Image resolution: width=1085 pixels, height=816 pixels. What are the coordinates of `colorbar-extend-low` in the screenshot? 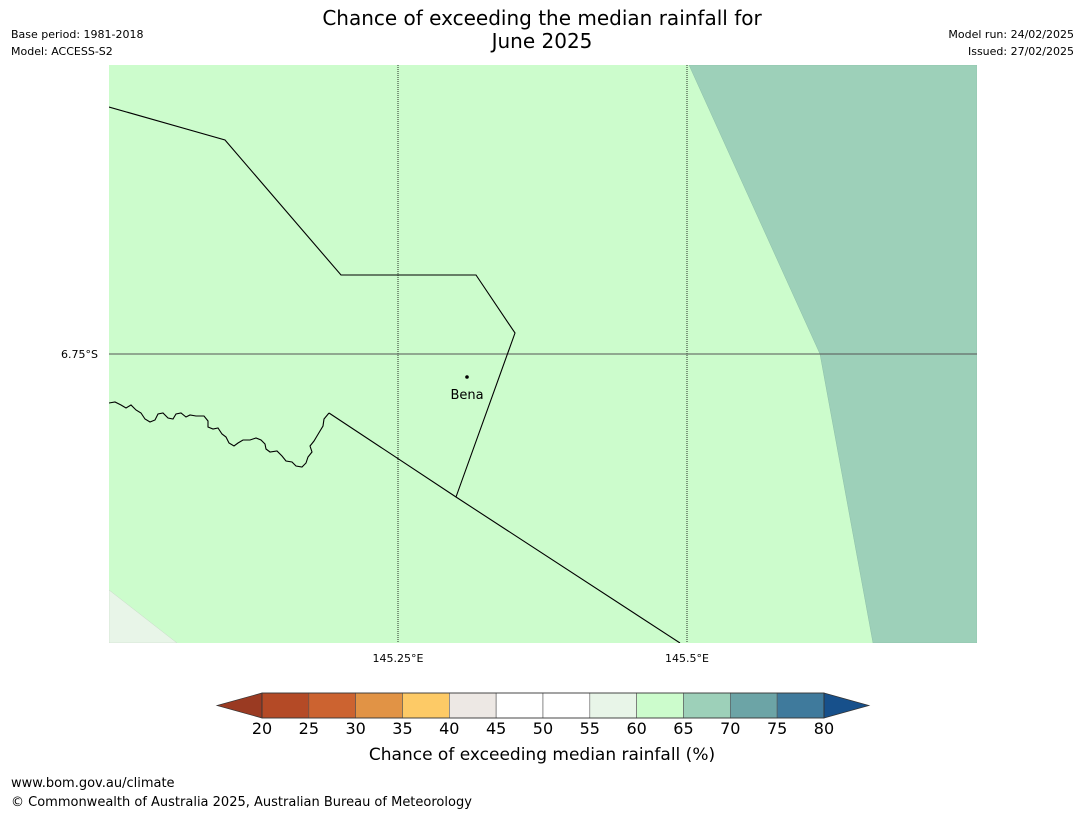 It's located at (239, 705).